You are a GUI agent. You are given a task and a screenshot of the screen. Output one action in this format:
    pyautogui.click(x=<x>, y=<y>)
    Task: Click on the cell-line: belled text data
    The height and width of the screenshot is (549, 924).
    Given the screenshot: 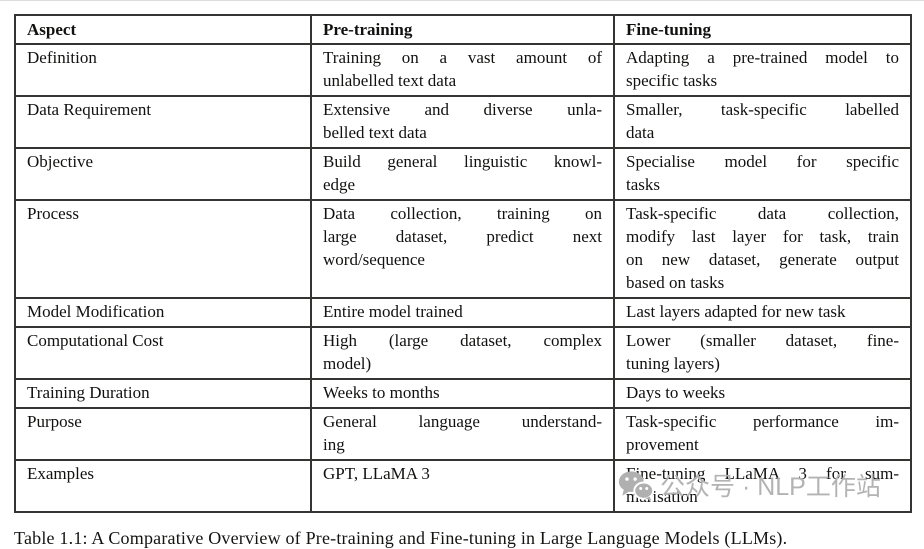 What is the action you would take?
    pyautogui.click(x=375, y=132)
    